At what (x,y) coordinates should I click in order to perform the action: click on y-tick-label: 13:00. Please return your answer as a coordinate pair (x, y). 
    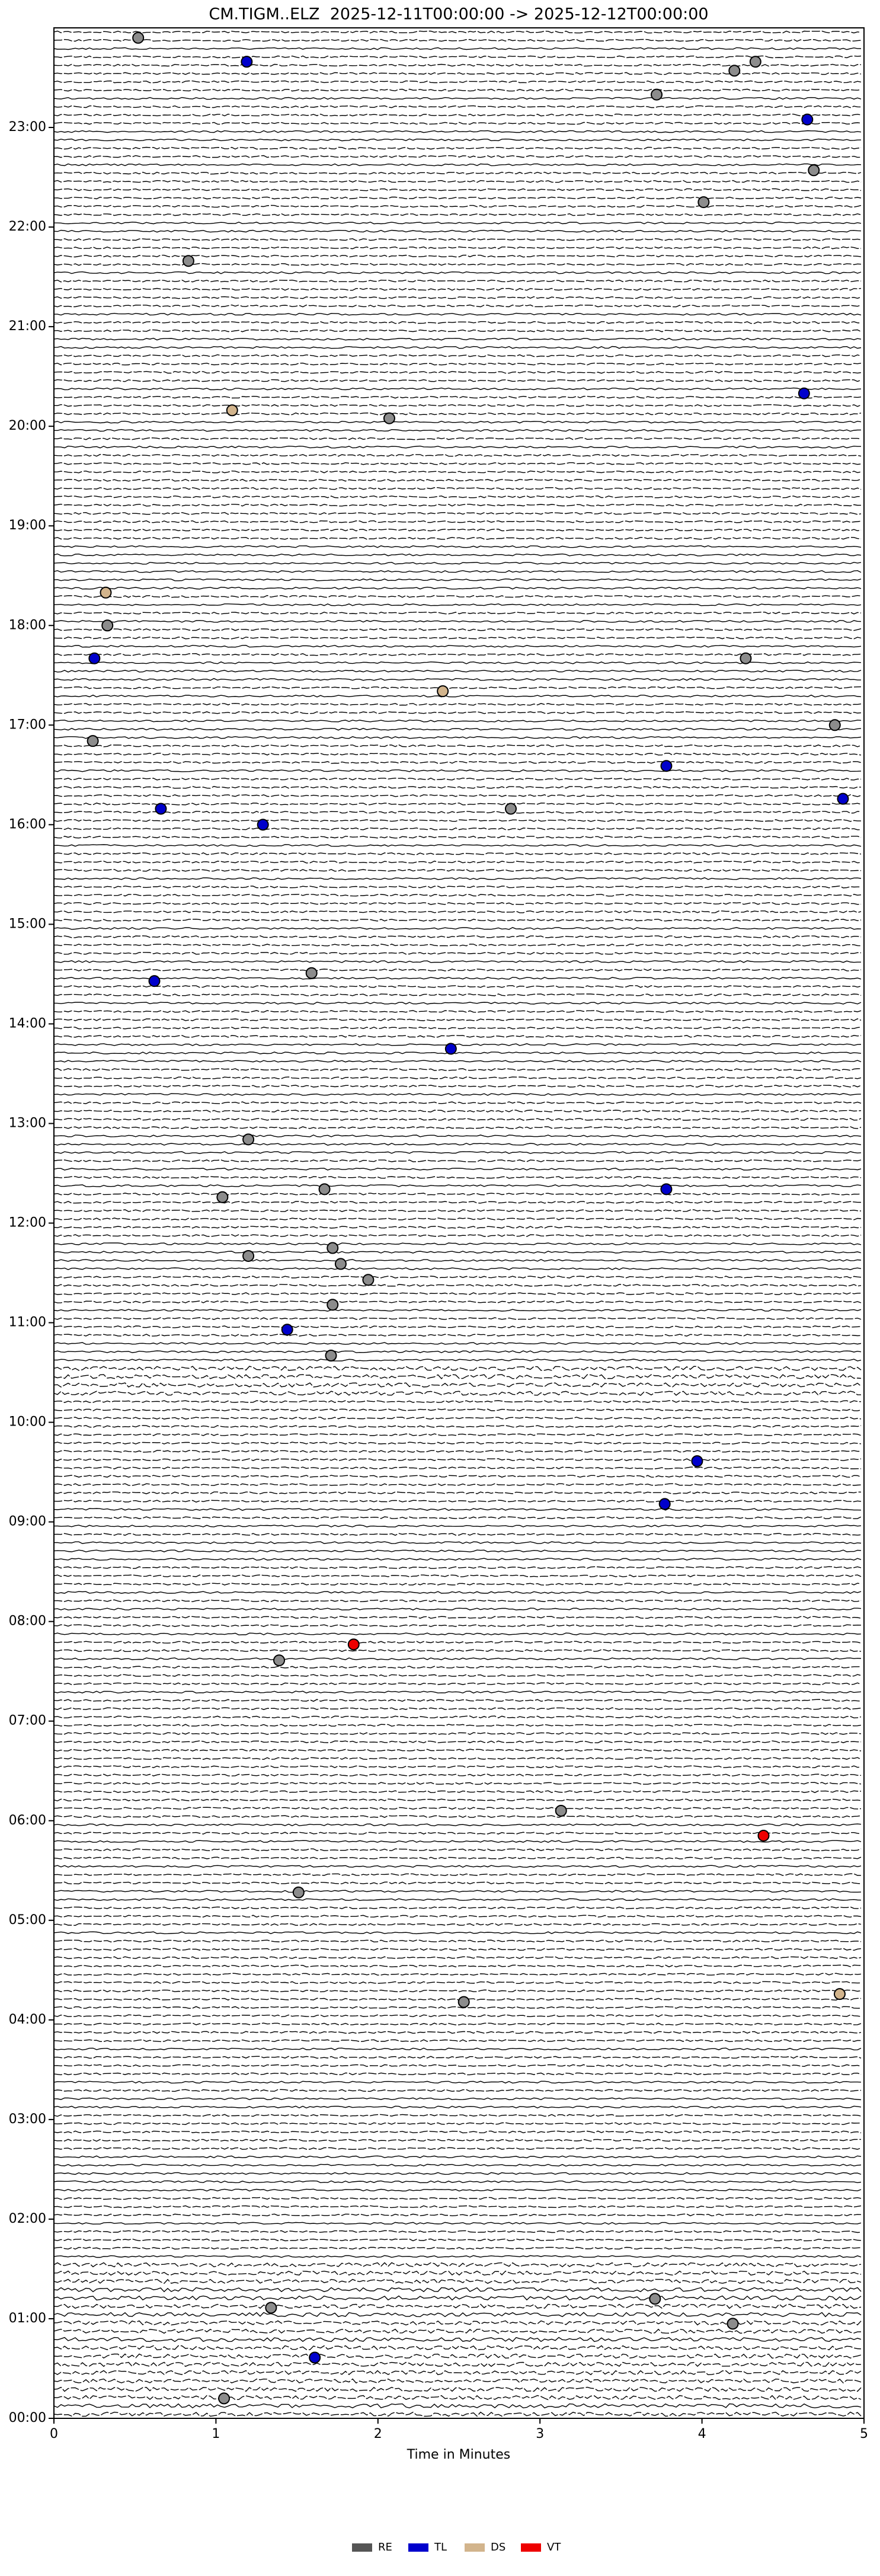
    Looking at the image, I should click on (27, 1123).